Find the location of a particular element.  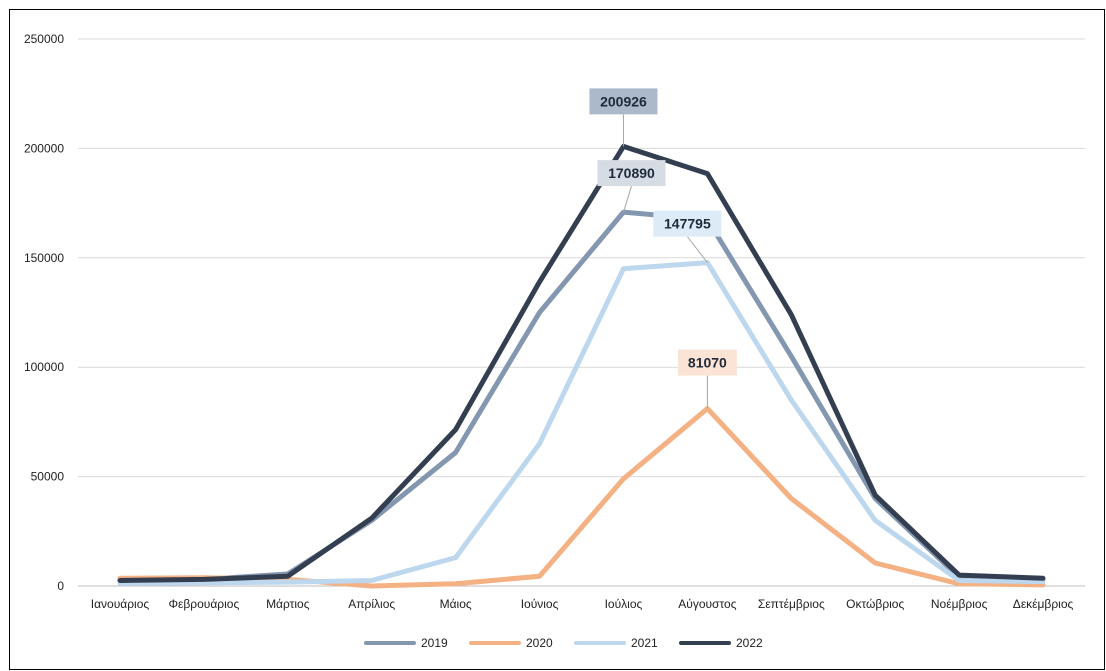

callout-label: 147795 is located at coordinates (687, 224).